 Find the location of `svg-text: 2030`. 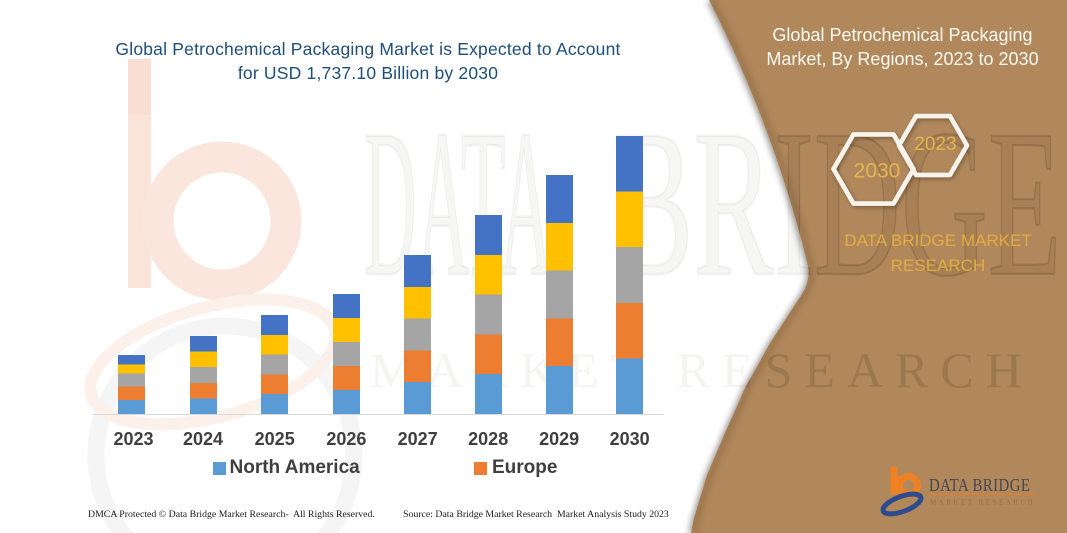

svg-text: 2030 is located at coordinates (877, 171).